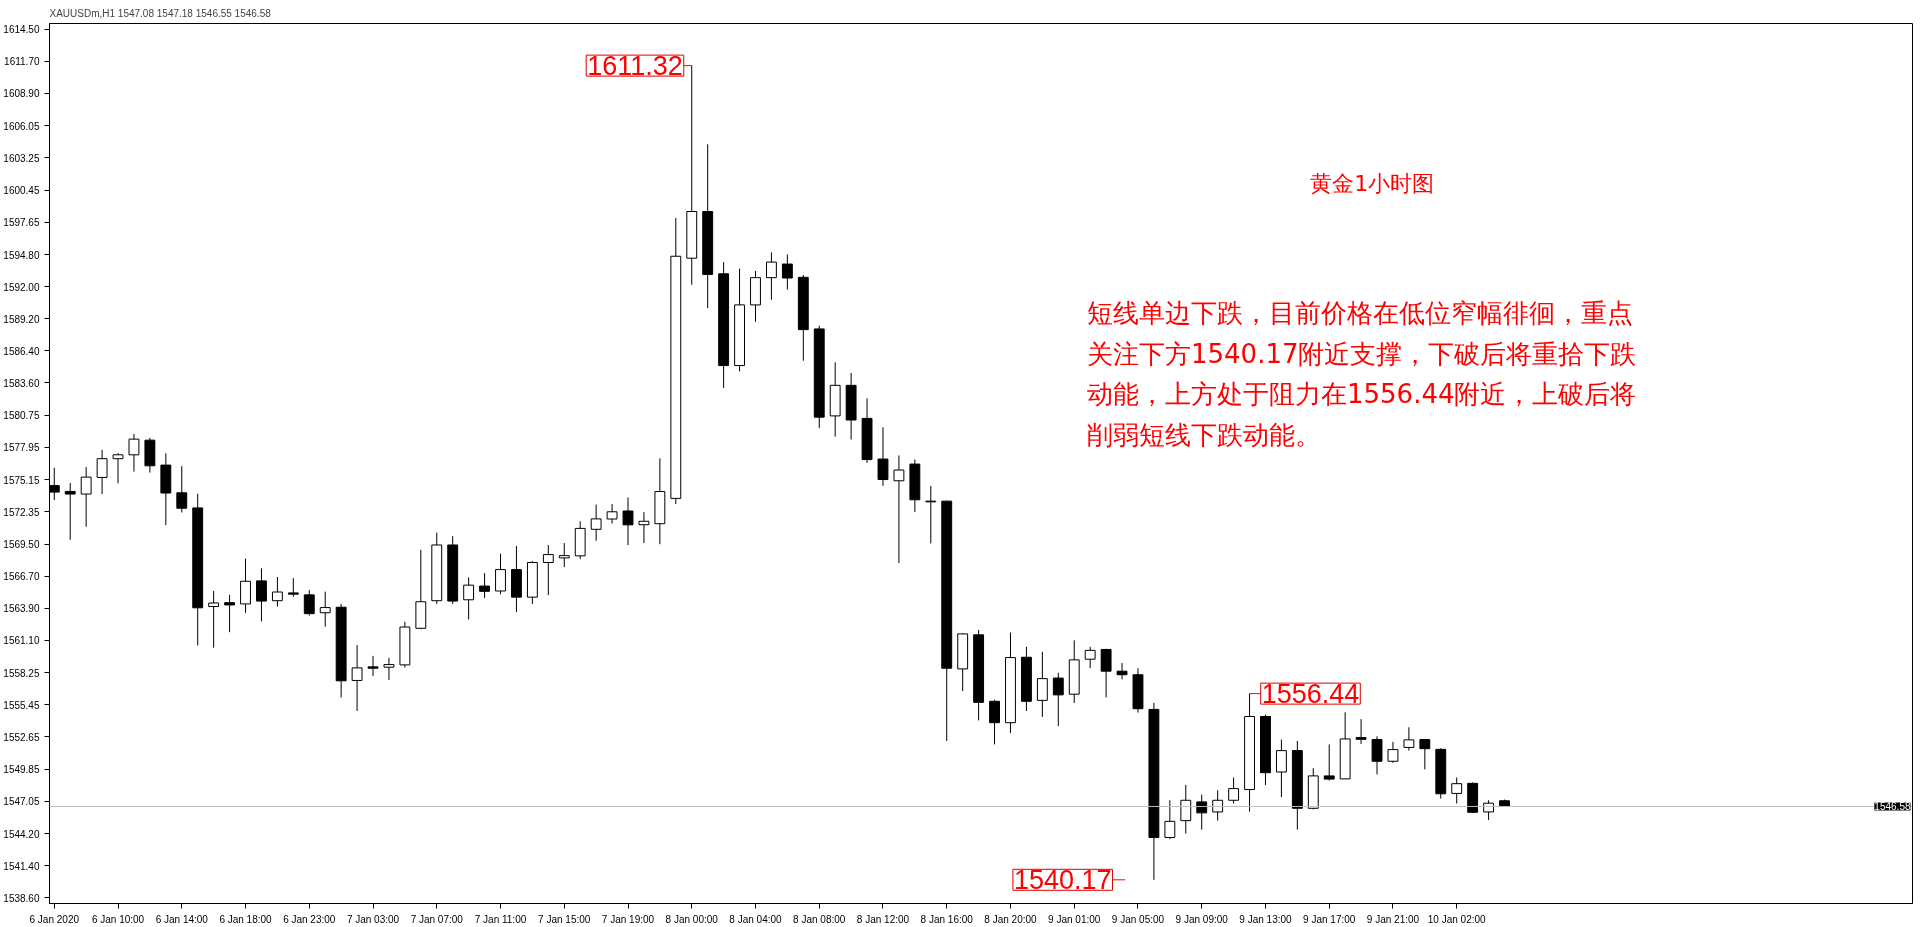 Image resolution: width=1920 pixels, height=927 pixels. I want to click on y-tick-label: 1603.25, so click(21, 158).